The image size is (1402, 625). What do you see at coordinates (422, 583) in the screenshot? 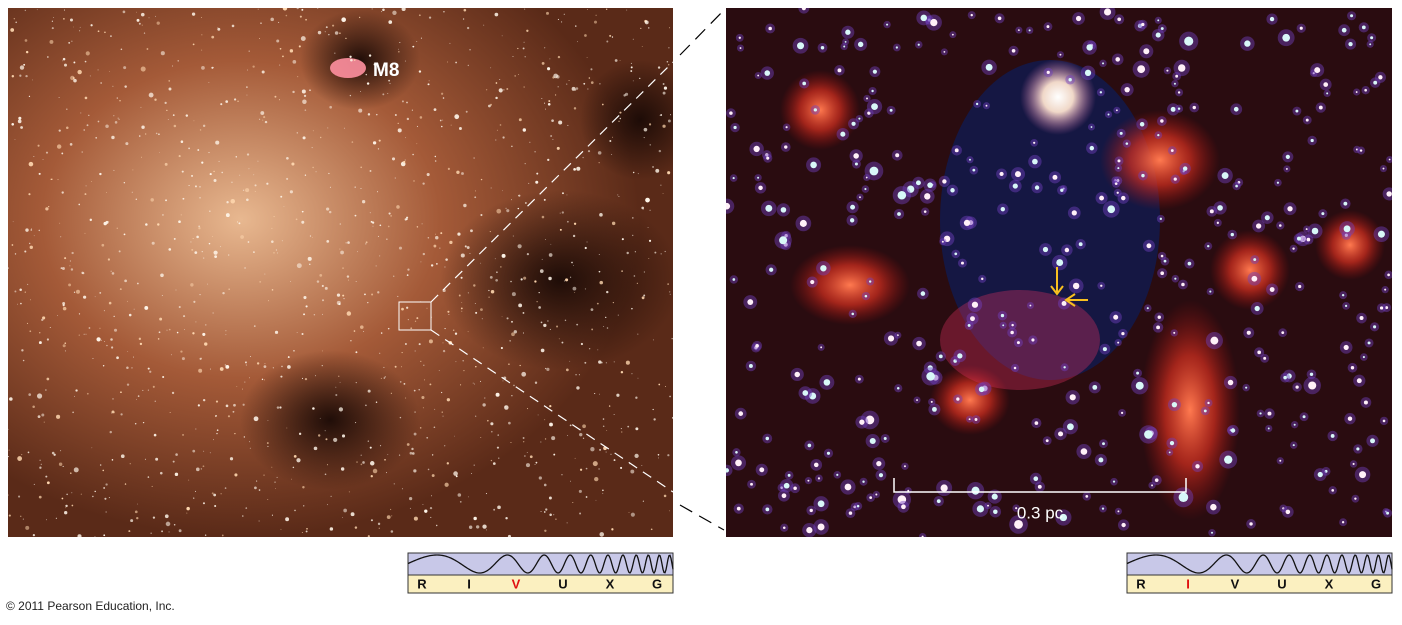
I see `band-label: R` at bounding box center [422, 583].